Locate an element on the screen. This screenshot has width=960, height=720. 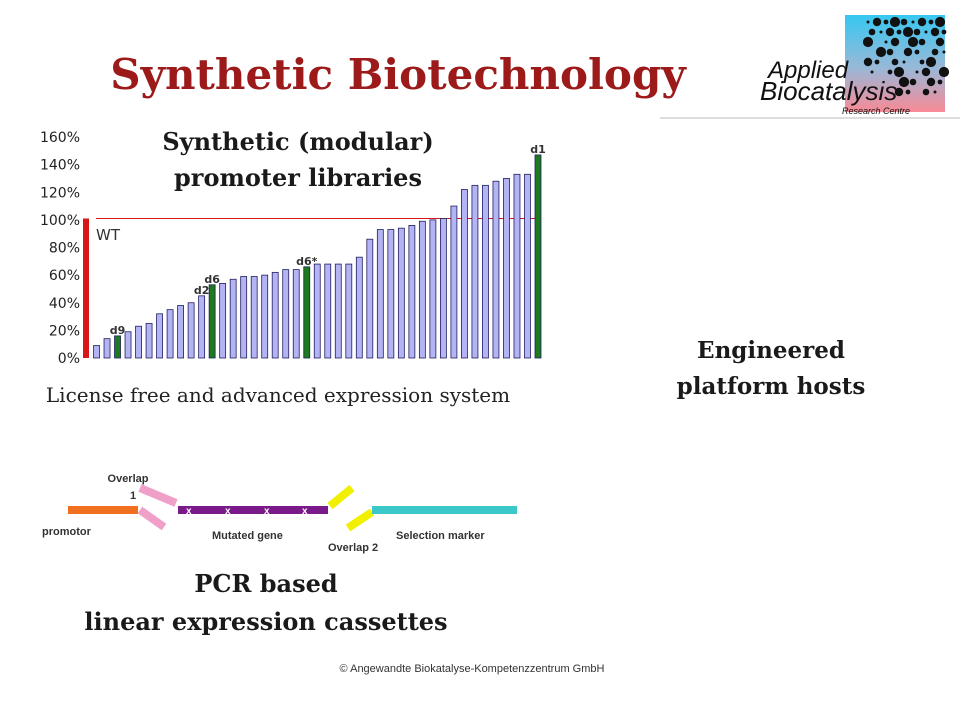
logo-text: Biocatalysis is located at coordinates (828, 91).